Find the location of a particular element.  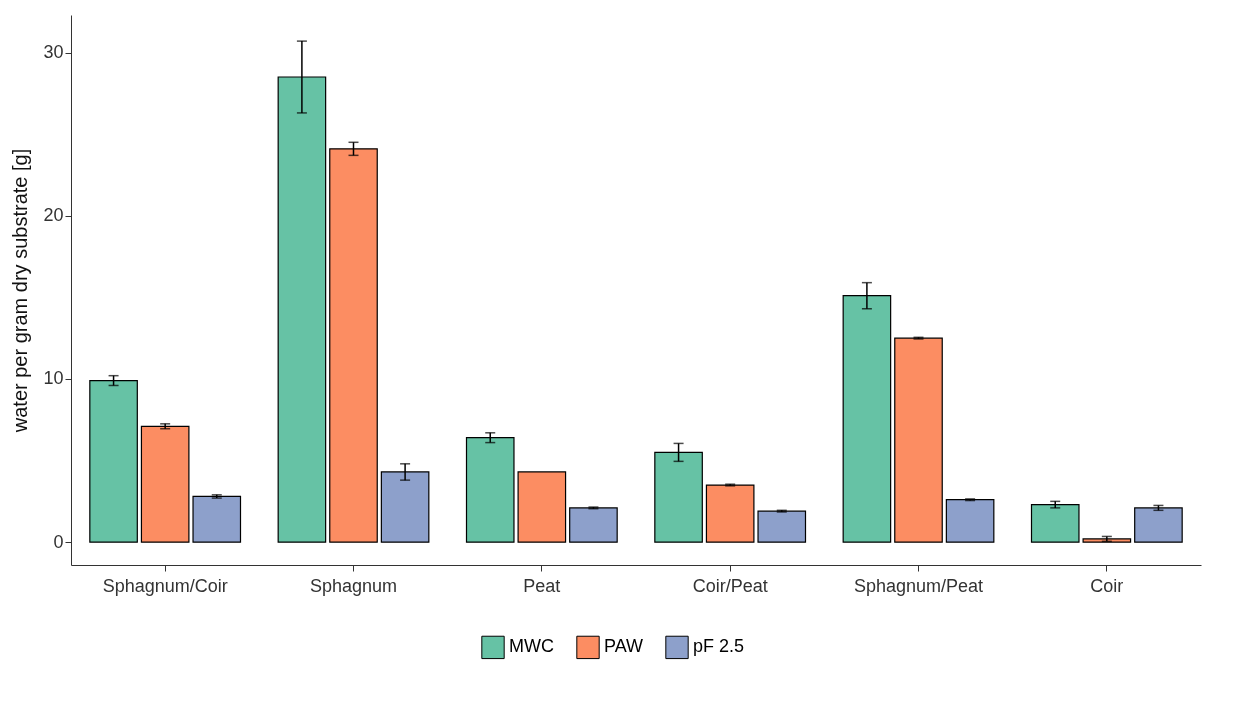

x-tick-label: Sphagnum is located at coordinates (353, 585).